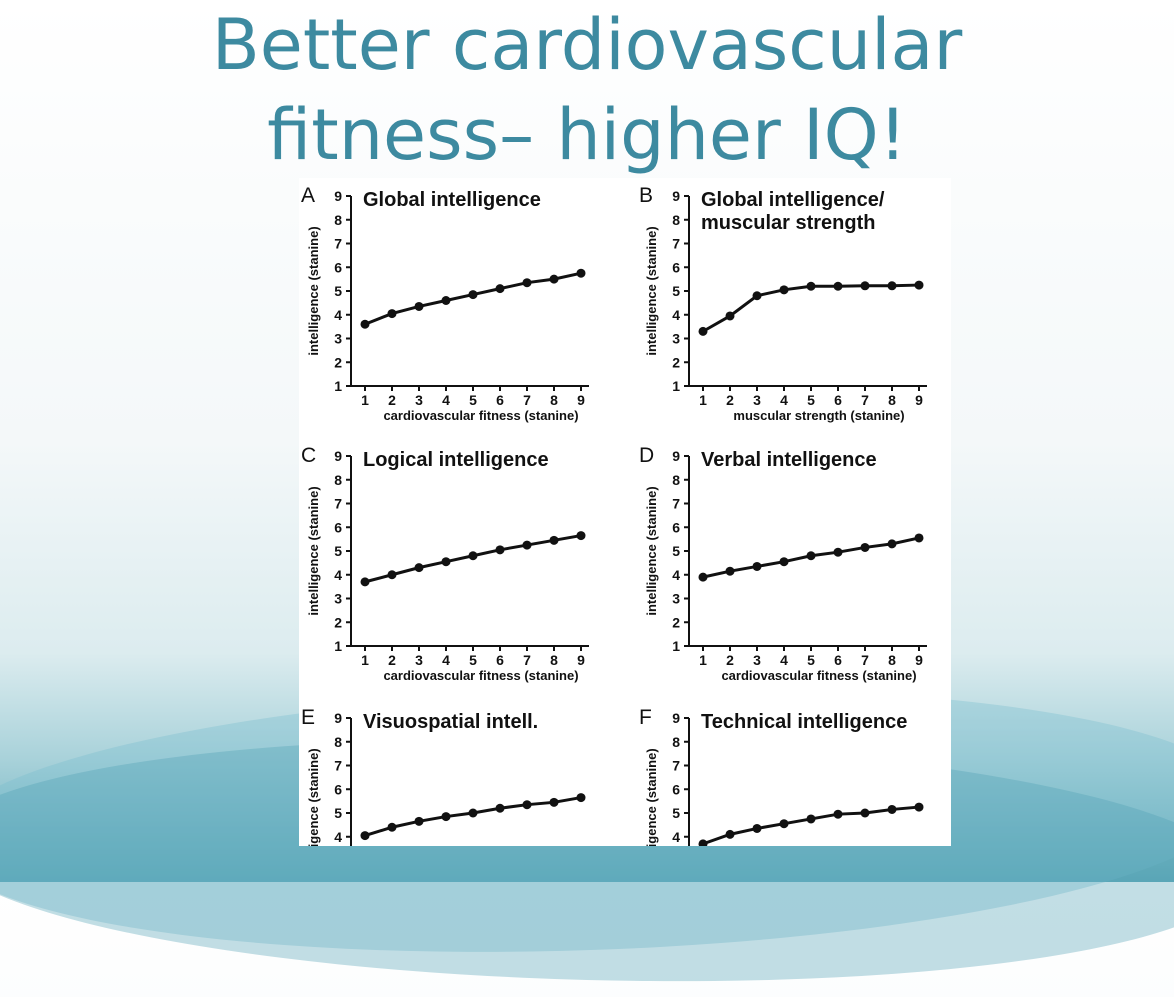 Image resolution: width=1174 pixels, height=997 pixels. I want to click on y-tick-label: 2, so click(338, 362).